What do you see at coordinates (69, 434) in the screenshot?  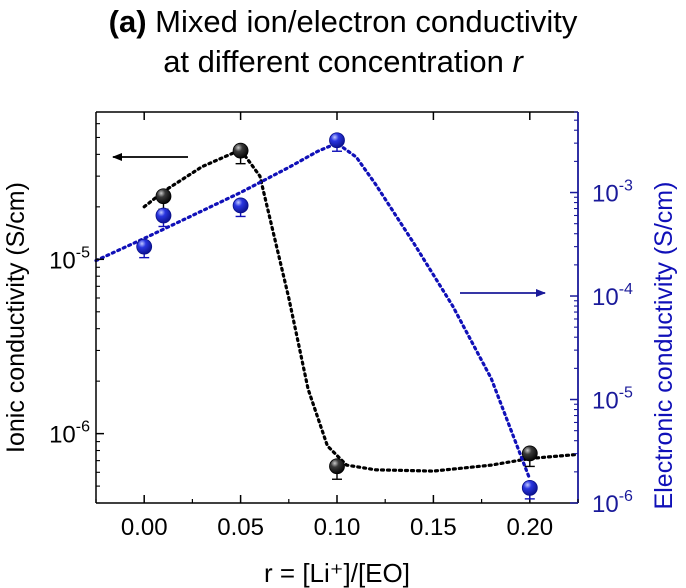 I see `y-left-tick-label: 10⁻⁶` at bounding box center [69, 434].